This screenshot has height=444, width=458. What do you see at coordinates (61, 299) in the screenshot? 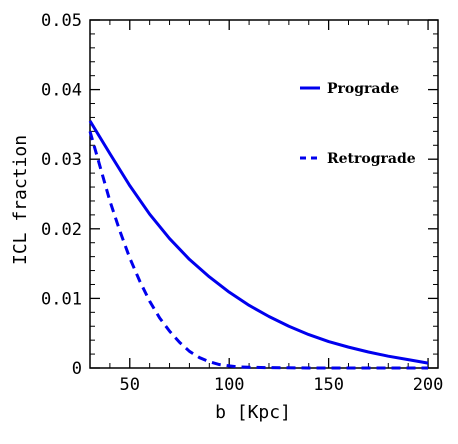
I see `y-tick-label: 0.01` at bounding box center [61, 299].